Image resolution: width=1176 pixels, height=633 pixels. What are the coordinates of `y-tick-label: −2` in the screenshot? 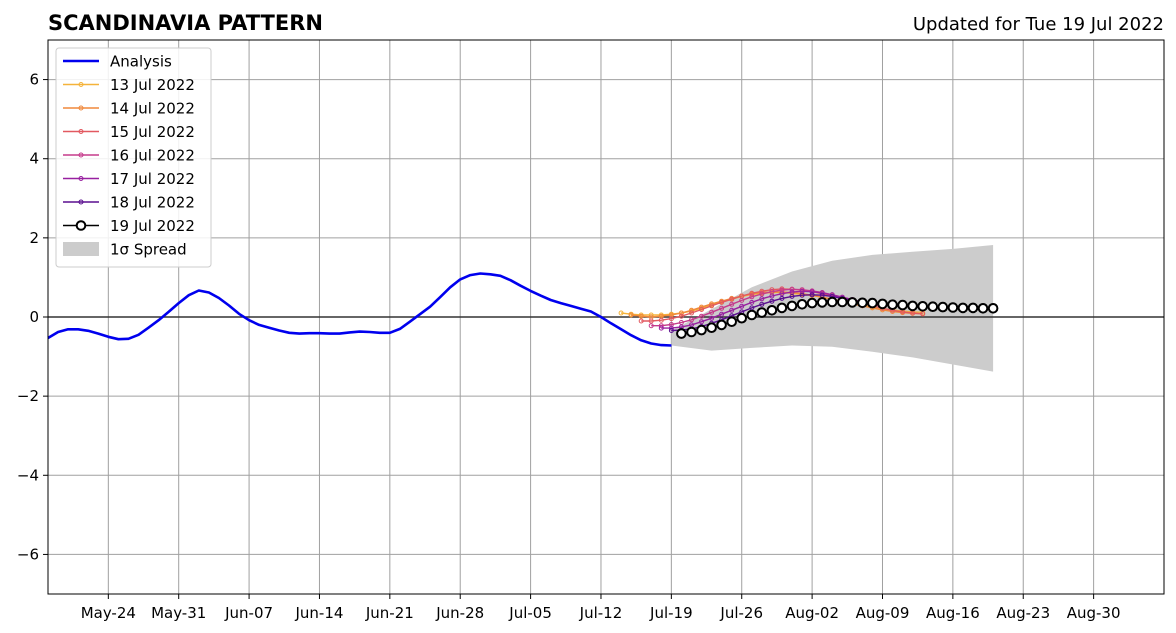 It's located at (28, 396).